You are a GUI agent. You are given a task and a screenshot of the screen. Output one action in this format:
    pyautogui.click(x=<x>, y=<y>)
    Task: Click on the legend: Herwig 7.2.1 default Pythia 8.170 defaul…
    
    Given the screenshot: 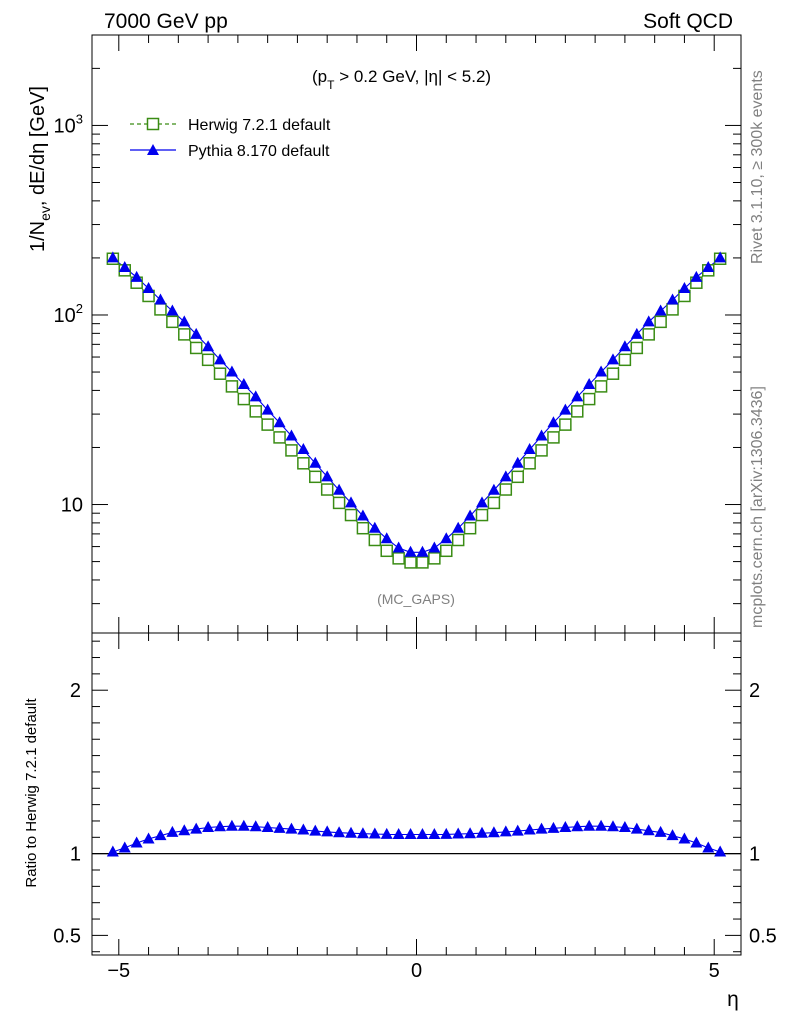 What is the action you would take?
    pyautogui.click(x=230, y=138)
    